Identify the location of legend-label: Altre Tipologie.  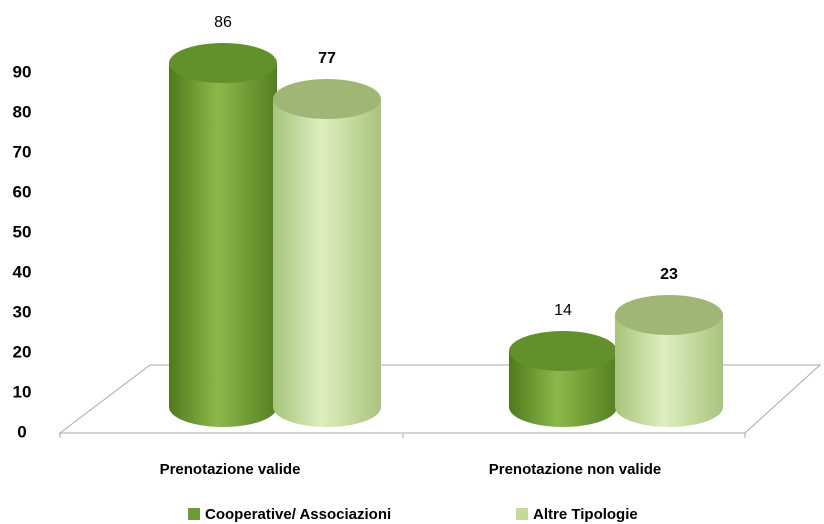
(585, 514).